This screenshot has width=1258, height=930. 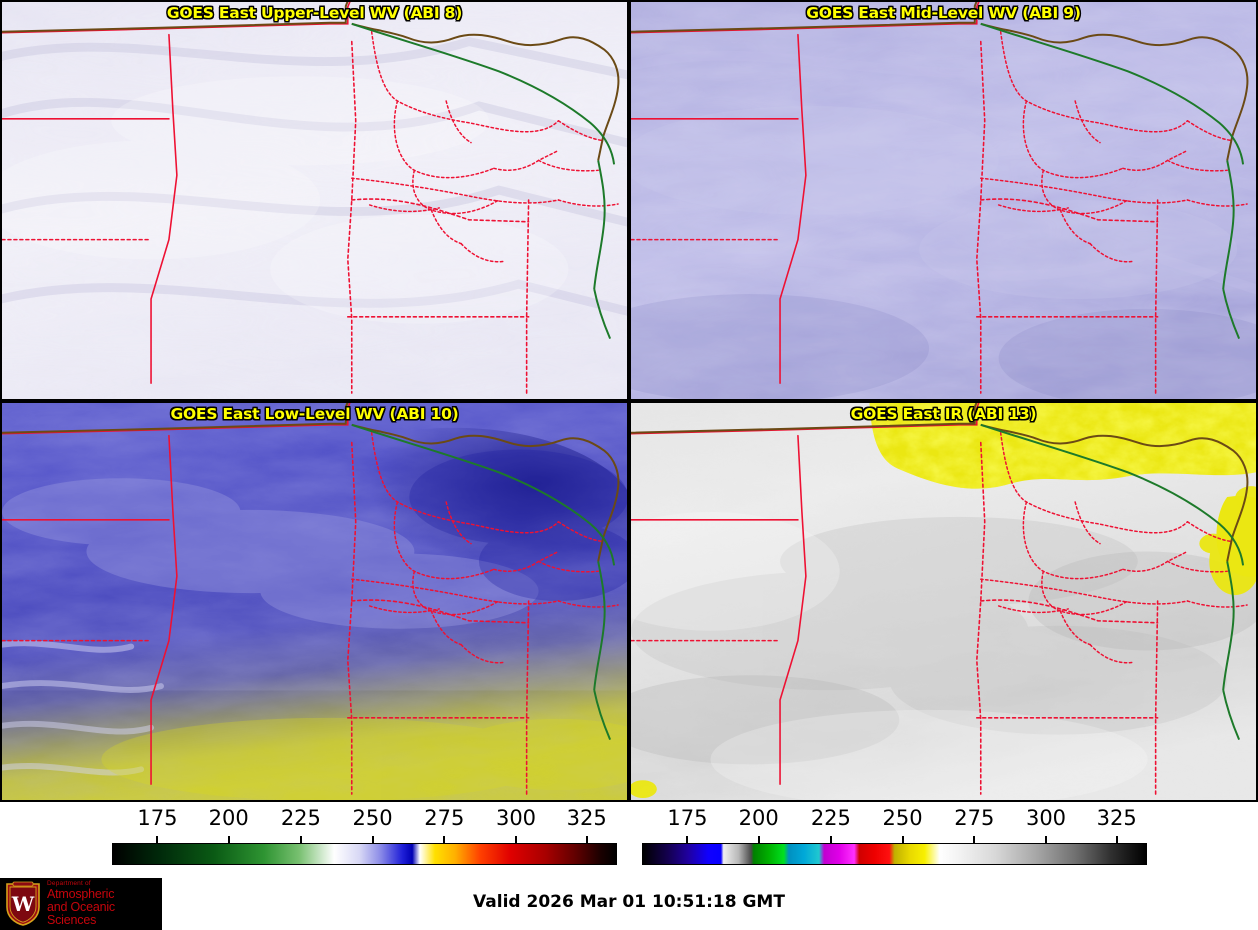 I want to click on ir-tick-label-200: 200, so click(x=758, y=818).